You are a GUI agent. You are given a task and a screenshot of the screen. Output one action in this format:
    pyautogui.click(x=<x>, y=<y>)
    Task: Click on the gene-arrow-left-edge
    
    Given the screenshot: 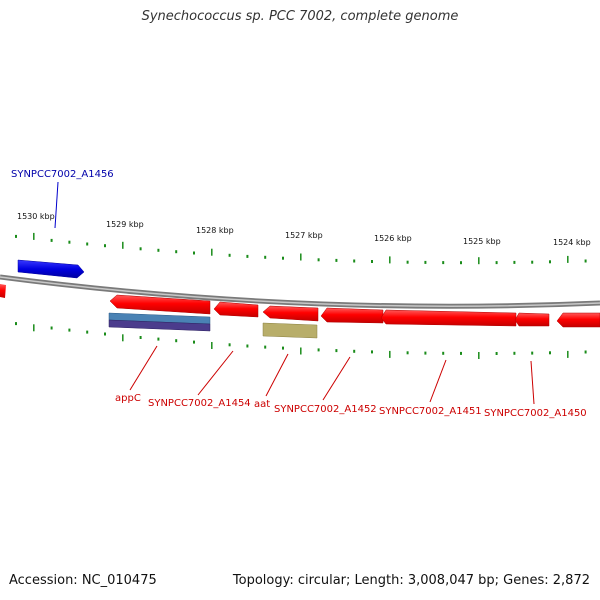 What is the action you would take?
    pyautogui.click(x=3, y=291)
    